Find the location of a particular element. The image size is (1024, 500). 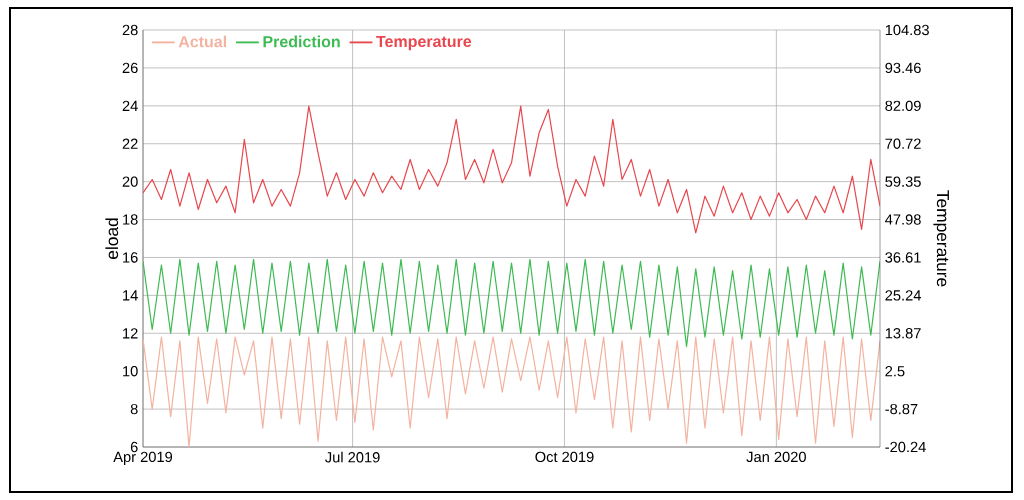

y-tick-label: 8 is located at coordinates (134, 409).